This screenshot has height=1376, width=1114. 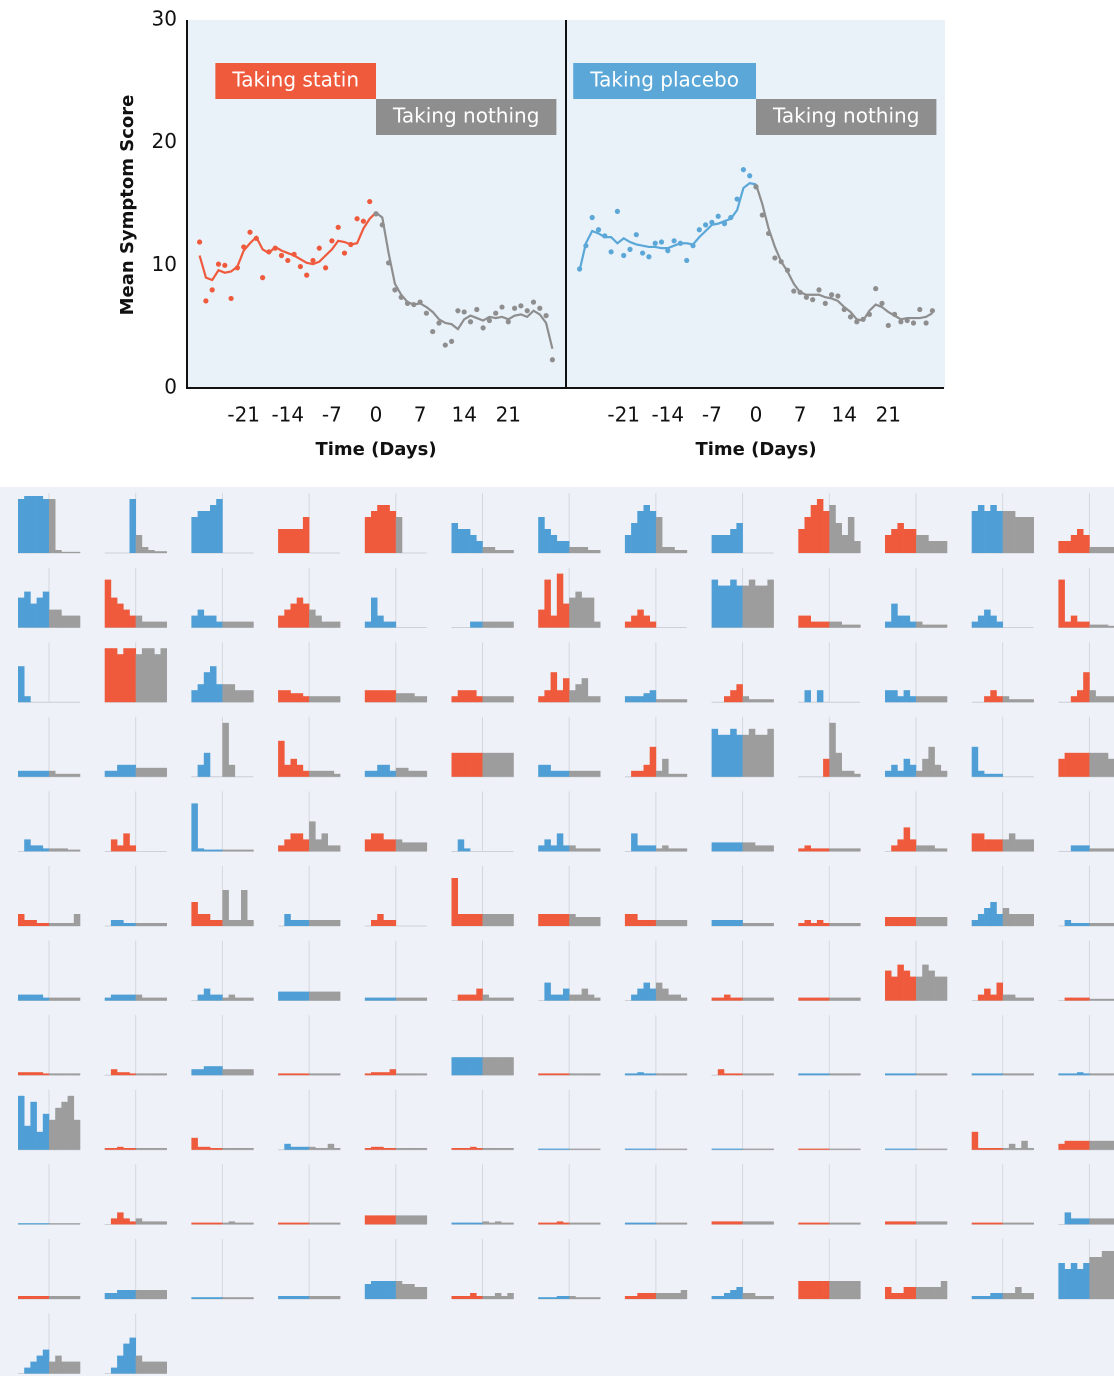 I want to click on x-axis-title: Time (Days), so click(x=755, y=449).